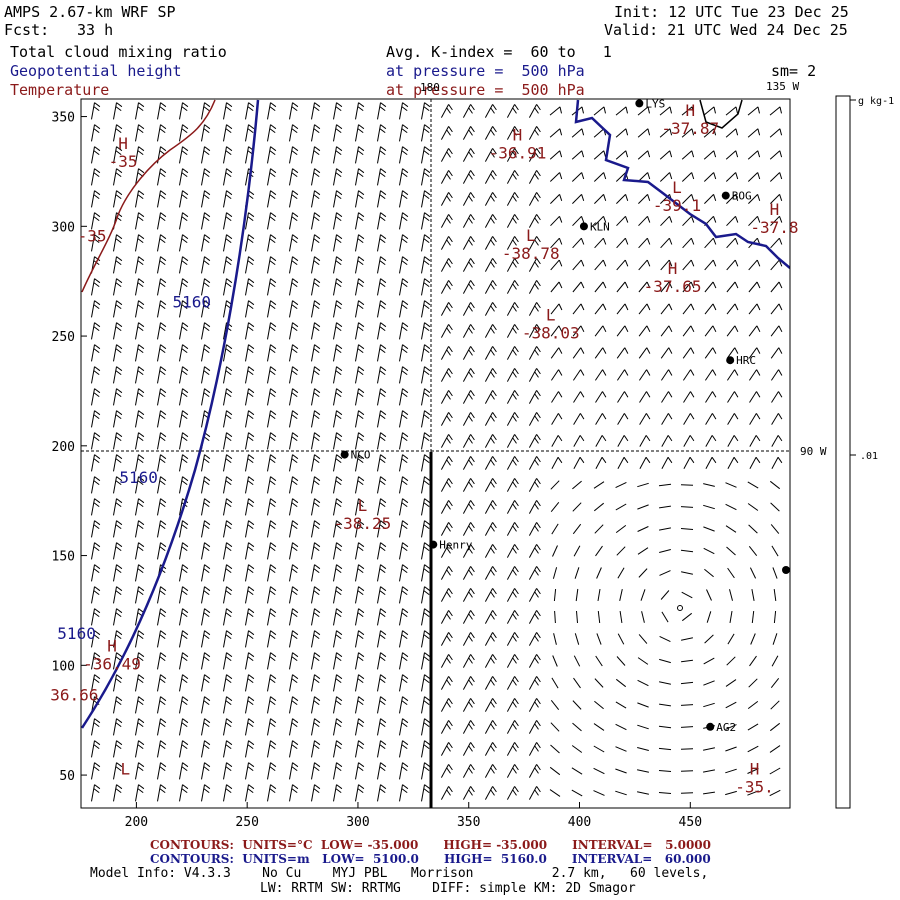 The width and height of the screenshot is (900, 900). What do you see at coordinates (726, 30) in the screenshot?
I see `valid-time: Valid: 21 UTC Wed 24 Dec 25` at bounding box center [726, 30].